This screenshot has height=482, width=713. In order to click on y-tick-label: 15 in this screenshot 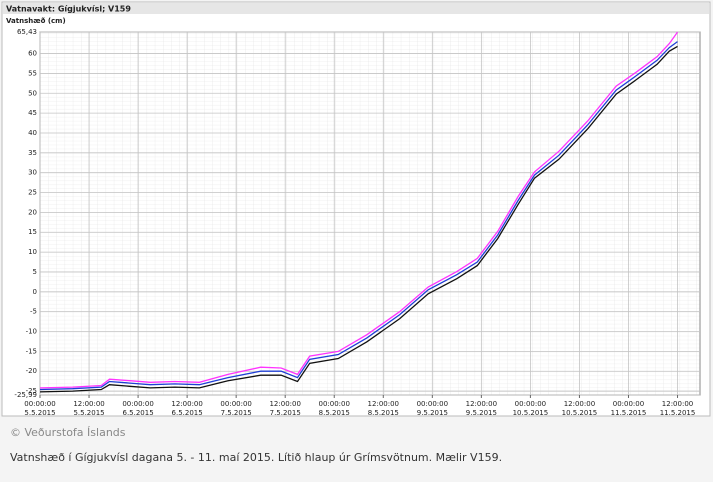, I will do `click(32, 232)`.